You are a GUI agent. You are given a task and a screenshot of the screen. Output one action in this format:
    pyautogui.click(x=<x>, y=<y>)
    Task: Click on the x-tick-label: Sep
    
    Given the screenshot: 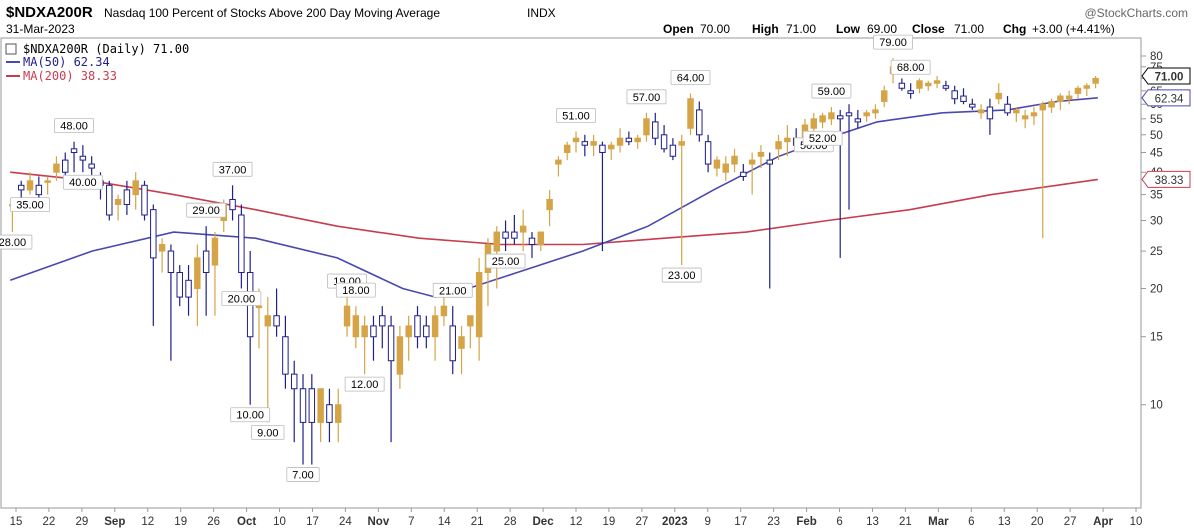 What is the action you would take?
    pyautogui.click(x=114, y=522)
    